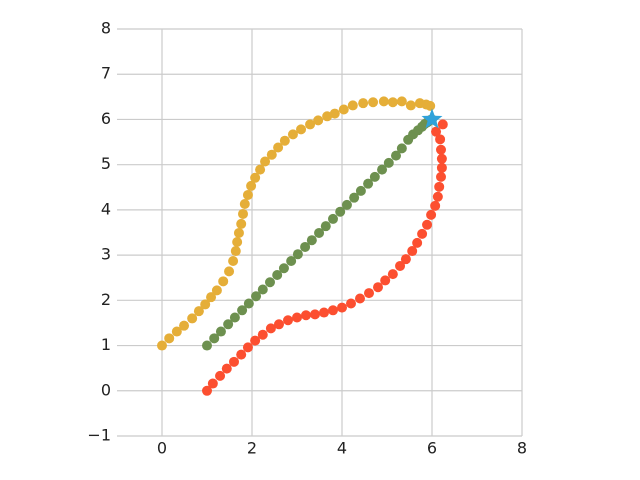 The image size is (640, 480). Describe the element at coordinates (99, 435) in the screenshot. I see `y-tick-label: −1` at that location.